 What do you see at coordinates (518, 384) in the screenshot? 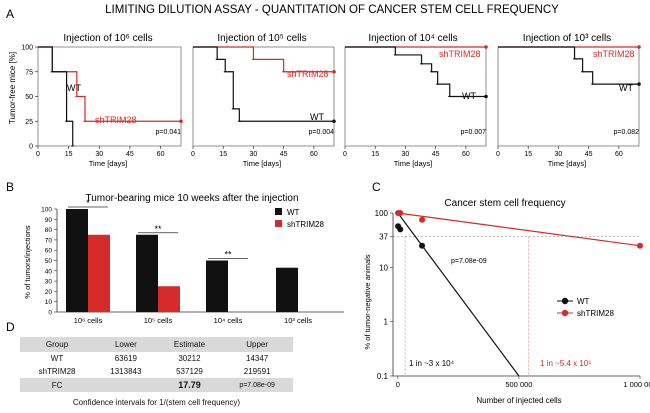
I see `x-tick-label: 500 000` at bounding box center [518, 384].